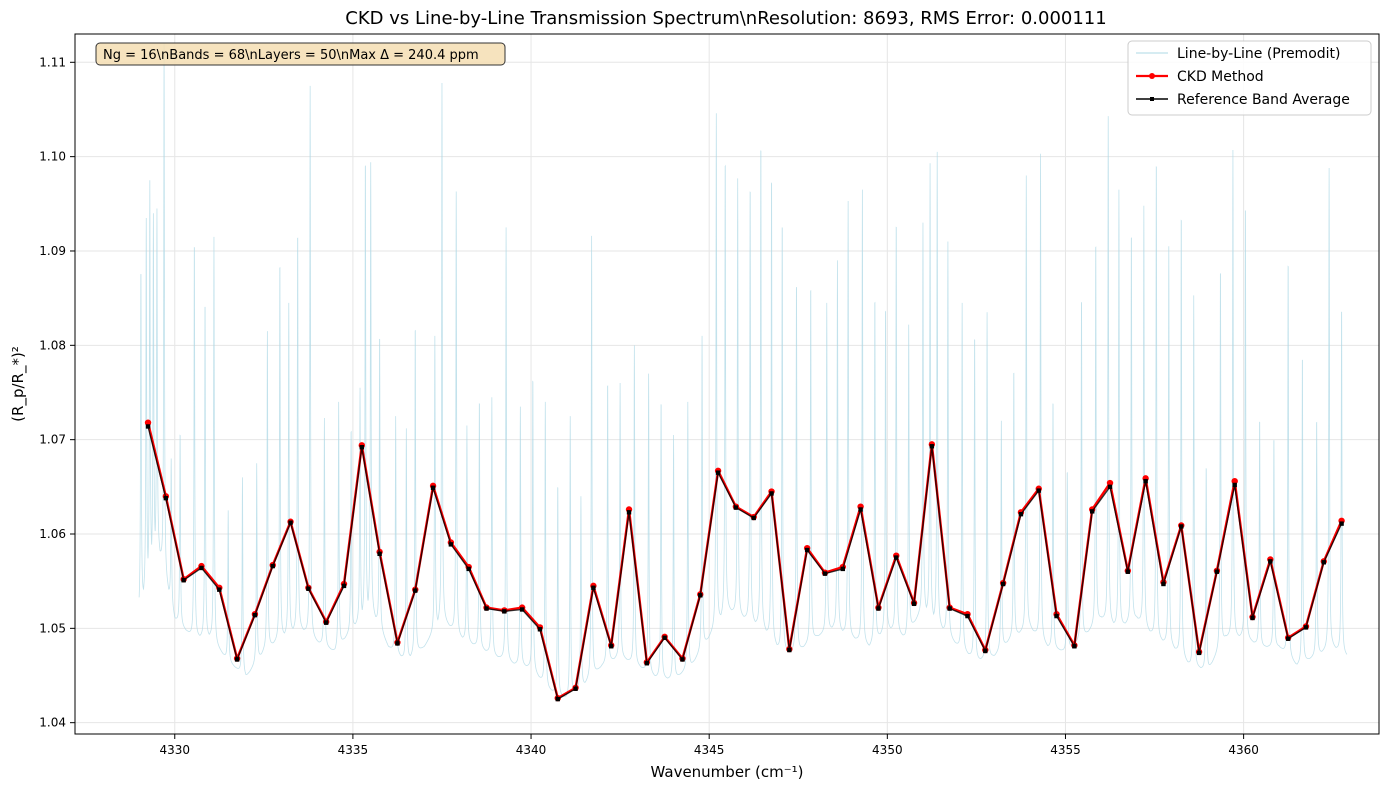  I want to click on y-tick-label: 1.04, so click(52, 723).